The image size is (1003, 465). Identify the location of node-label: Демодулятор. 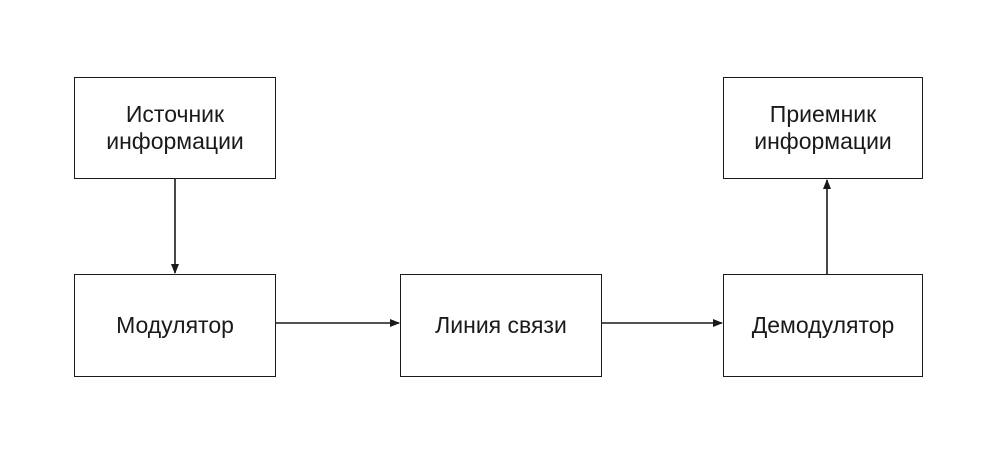
(823, 325).